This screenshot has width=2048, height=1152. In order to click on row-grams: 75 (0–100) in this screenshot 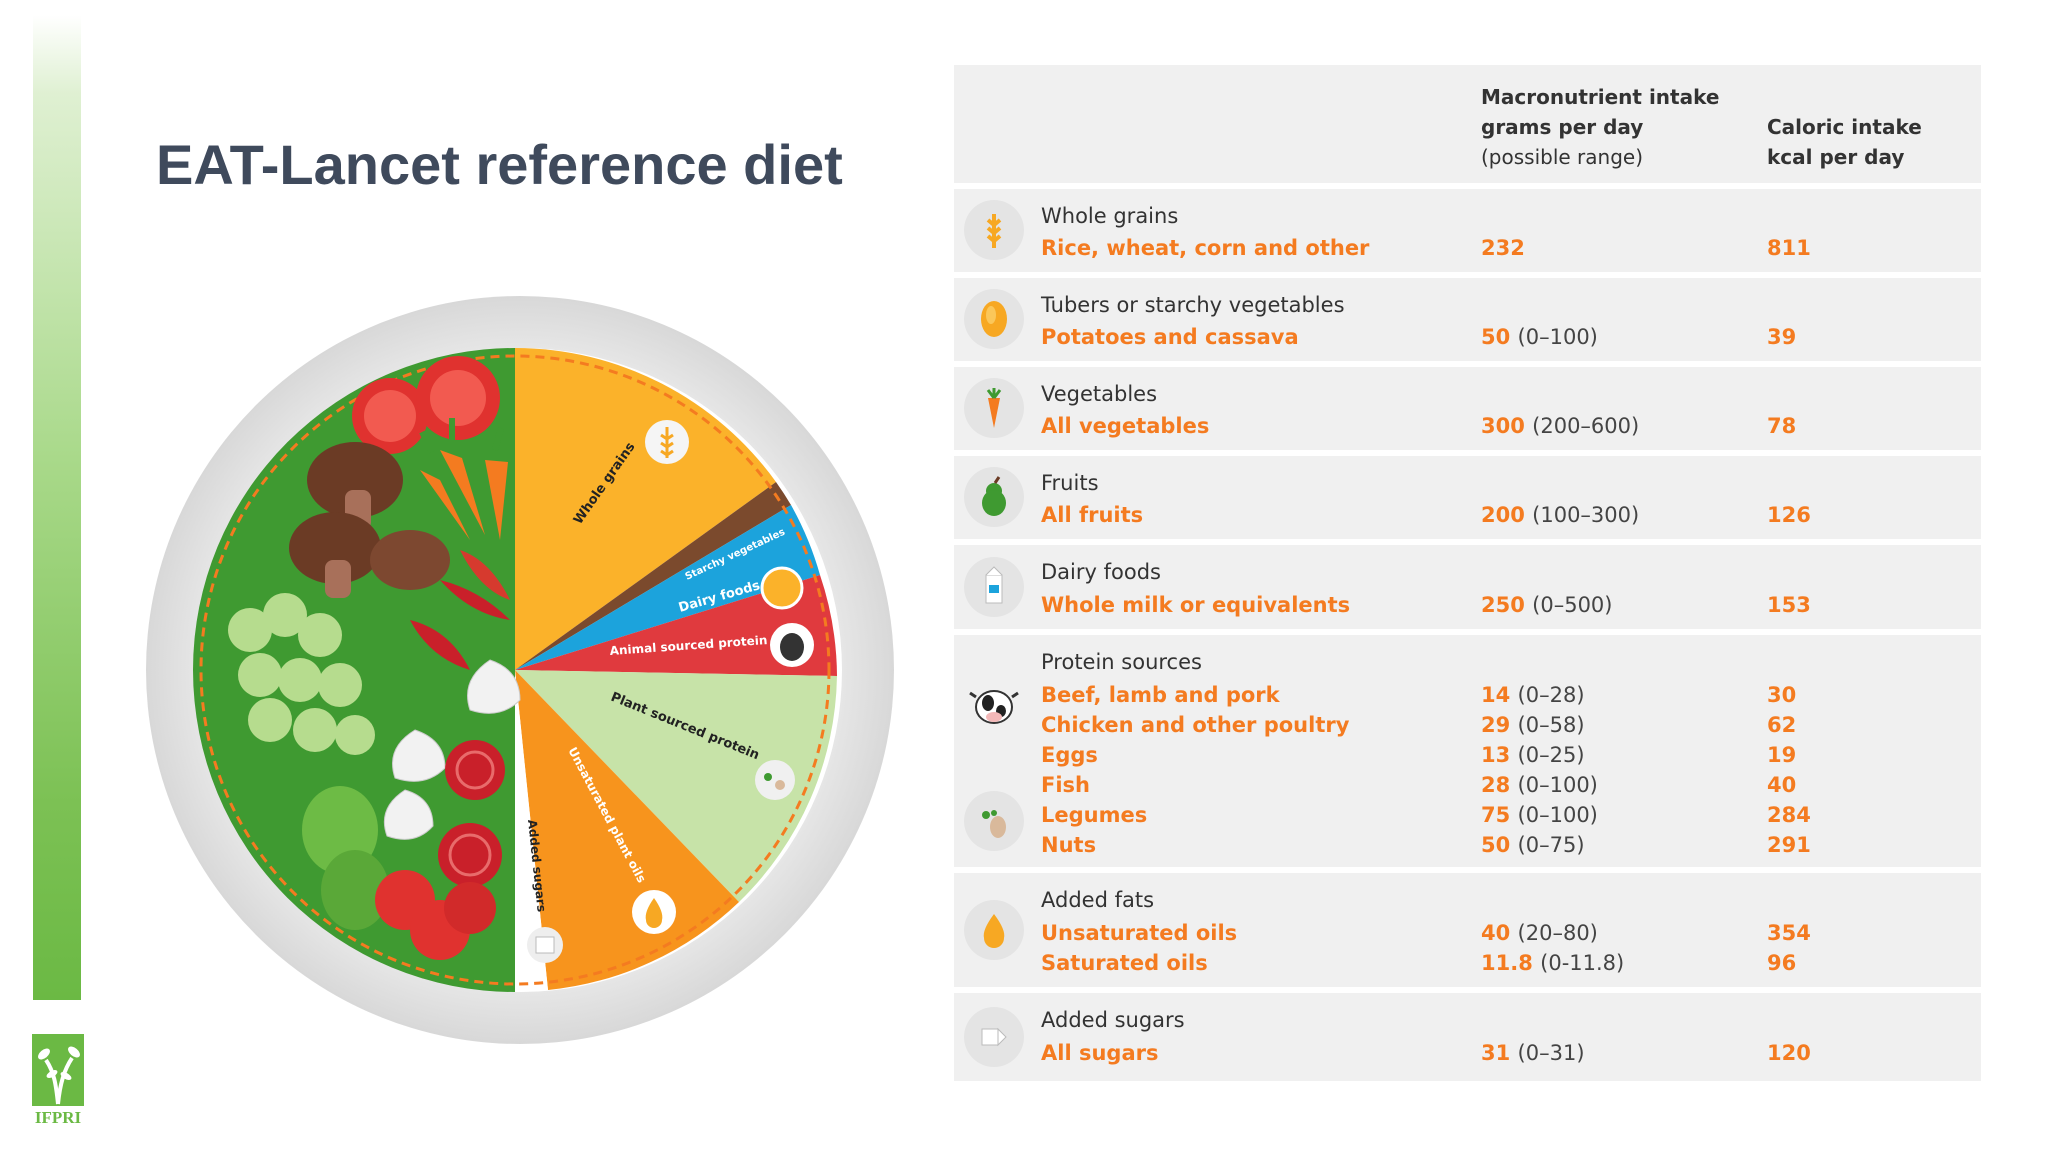, I will do `click(1539, 815)`.